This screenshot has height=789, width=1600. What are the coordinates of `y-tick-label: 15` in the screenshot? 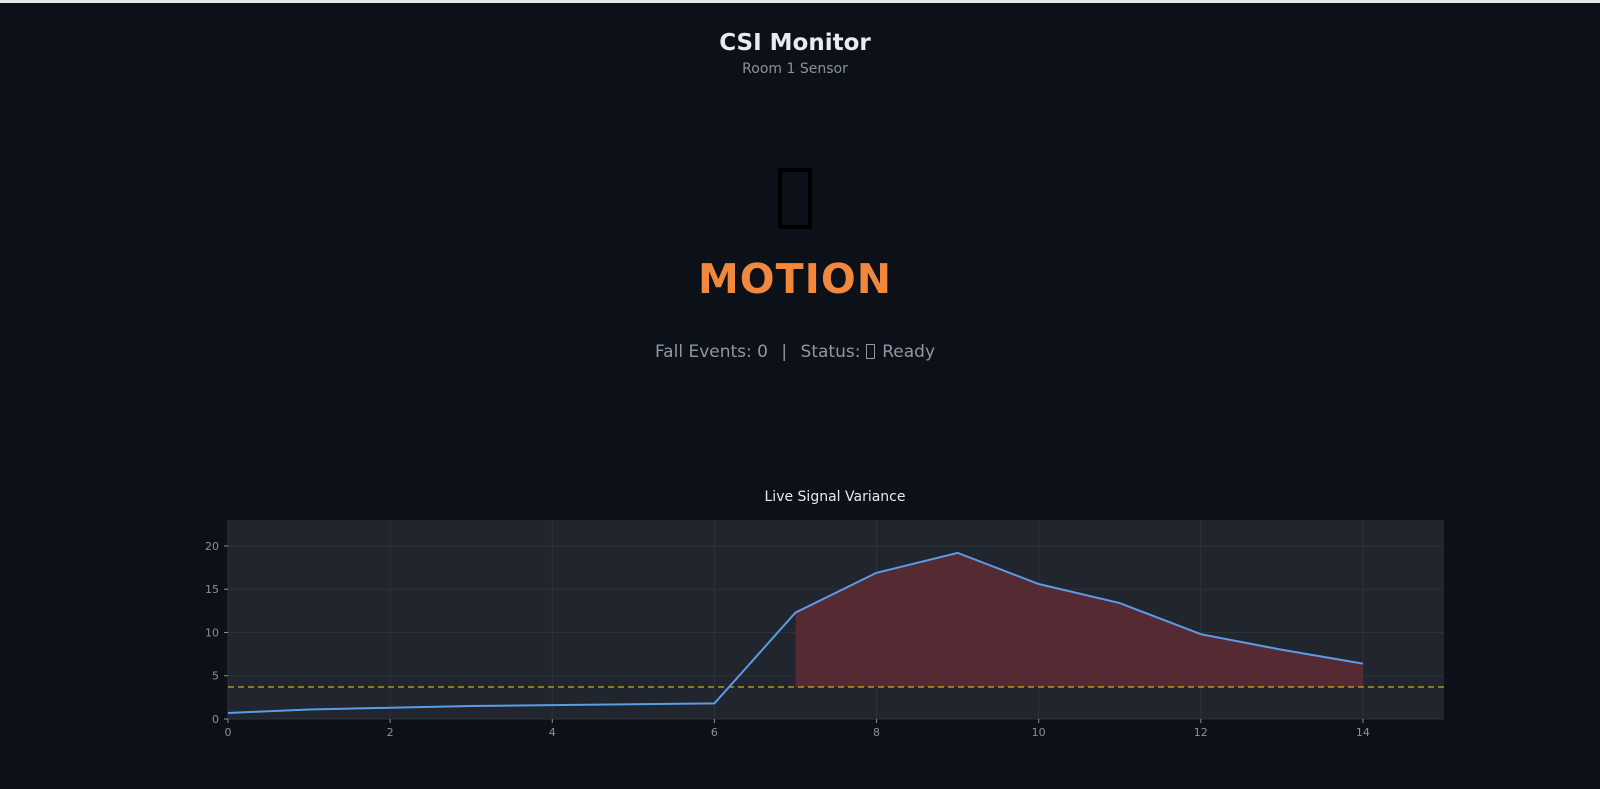 It's located at (212, 589).